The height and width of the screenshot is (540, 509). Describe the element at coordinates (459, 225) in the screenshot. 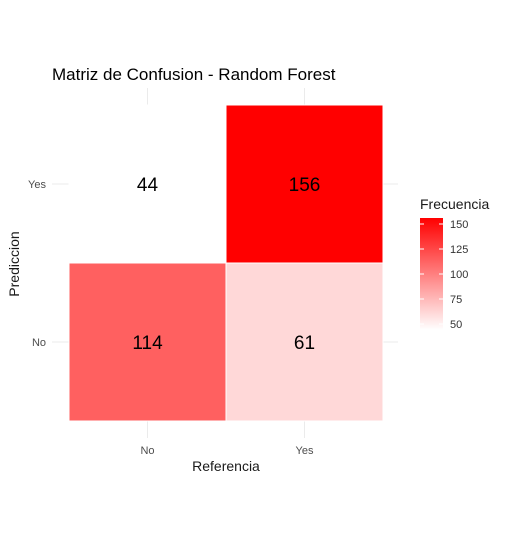

I see `legend-label-150: 150` at that location.